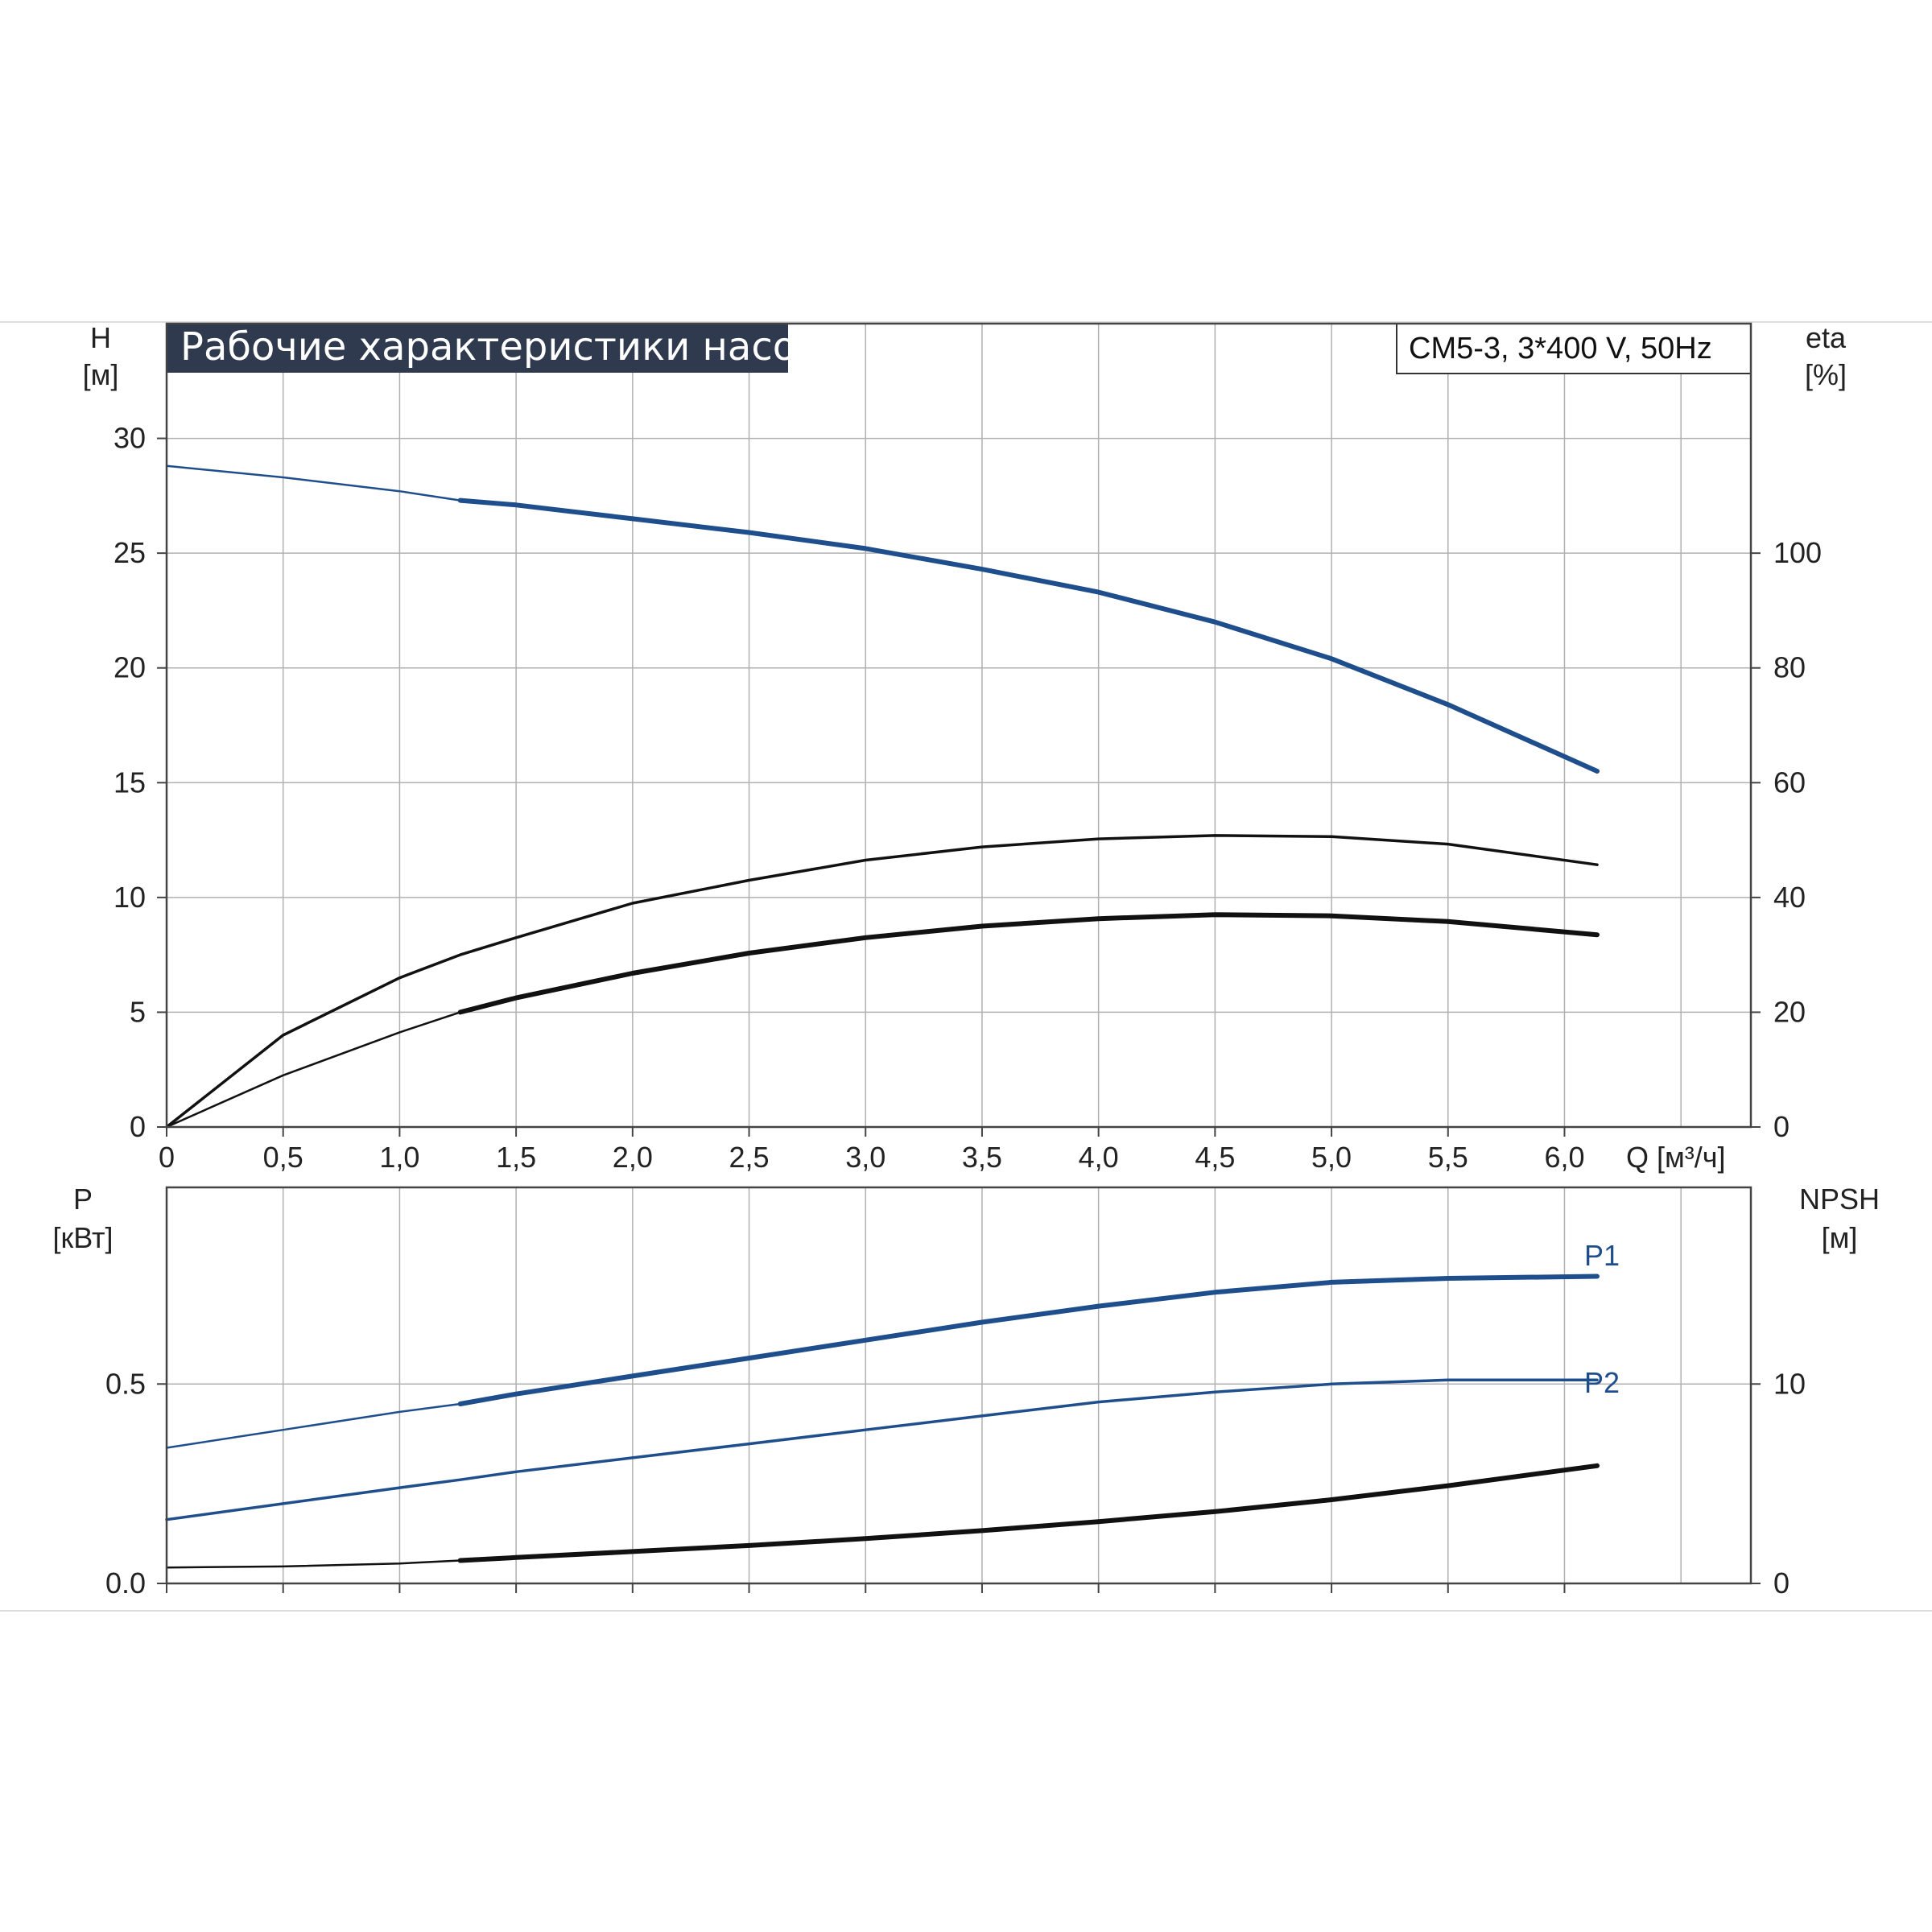  I want to click on top-series-0-bold, so click(1028, 635).